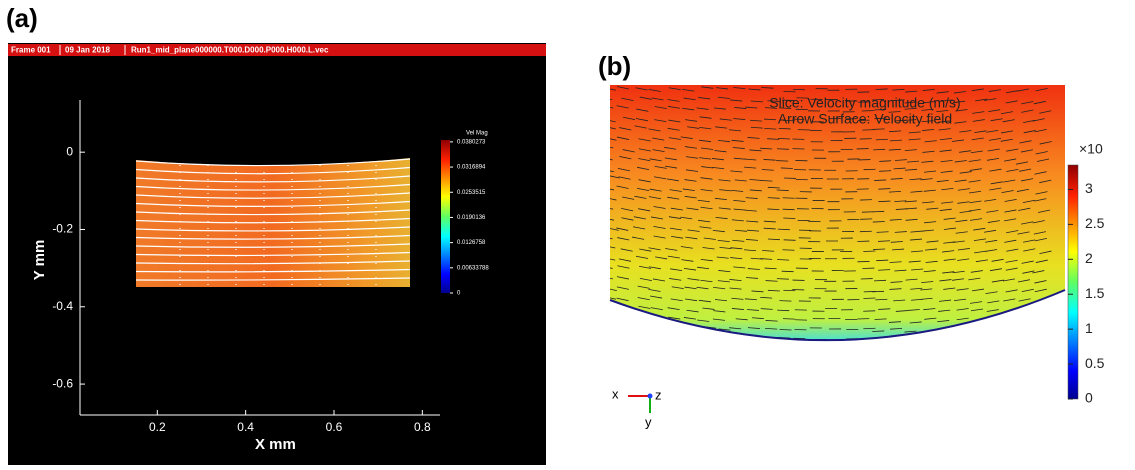  Describe the element at coordinates (658, 394) in the screenshot. I see `triad-label: z` at that location.